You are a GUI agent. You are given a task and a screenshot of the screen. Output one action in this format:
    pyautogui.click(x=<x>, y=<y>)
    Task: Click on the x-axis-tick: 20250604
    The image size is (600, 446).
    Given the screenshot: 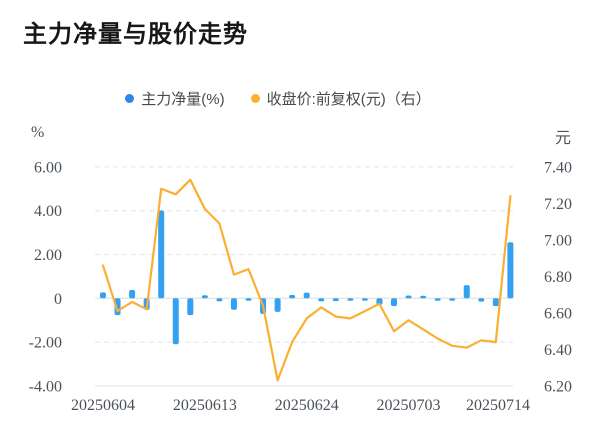 What is the action you would take?
    pyautogui.click(x=103, y=405)
    